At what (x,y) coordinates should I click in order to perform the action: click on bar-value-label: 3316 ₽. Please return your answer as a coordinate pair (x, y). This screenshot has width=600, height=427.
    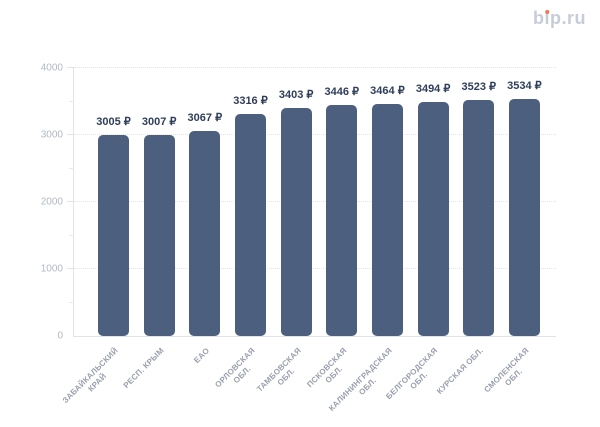
    Looking at the image, I should click on (250, 100).